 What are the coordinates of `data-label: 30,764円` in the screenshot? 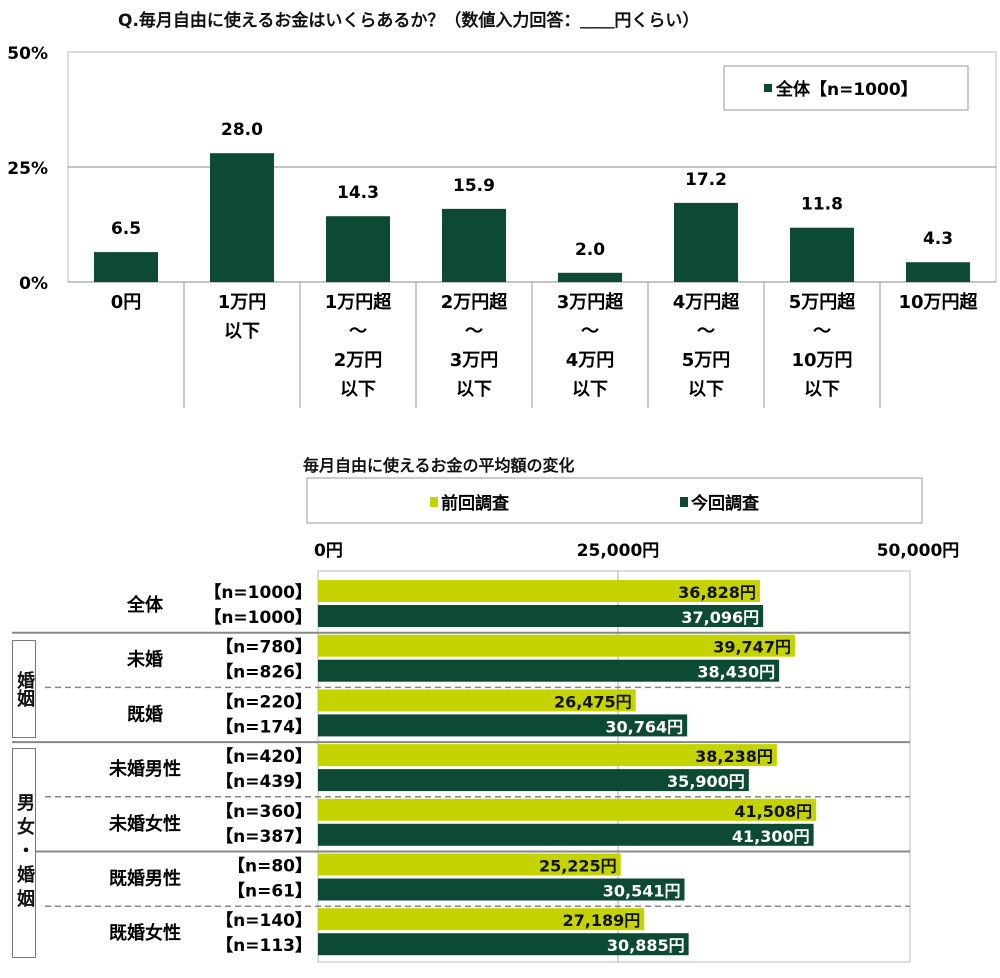 It's located at (644, 726).